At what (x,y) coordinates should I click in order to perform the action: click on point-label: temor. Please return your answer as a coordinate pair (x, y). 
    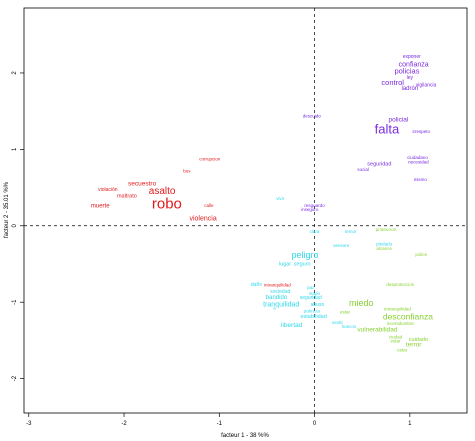
    Looking at the image, I should click on (351, 231).